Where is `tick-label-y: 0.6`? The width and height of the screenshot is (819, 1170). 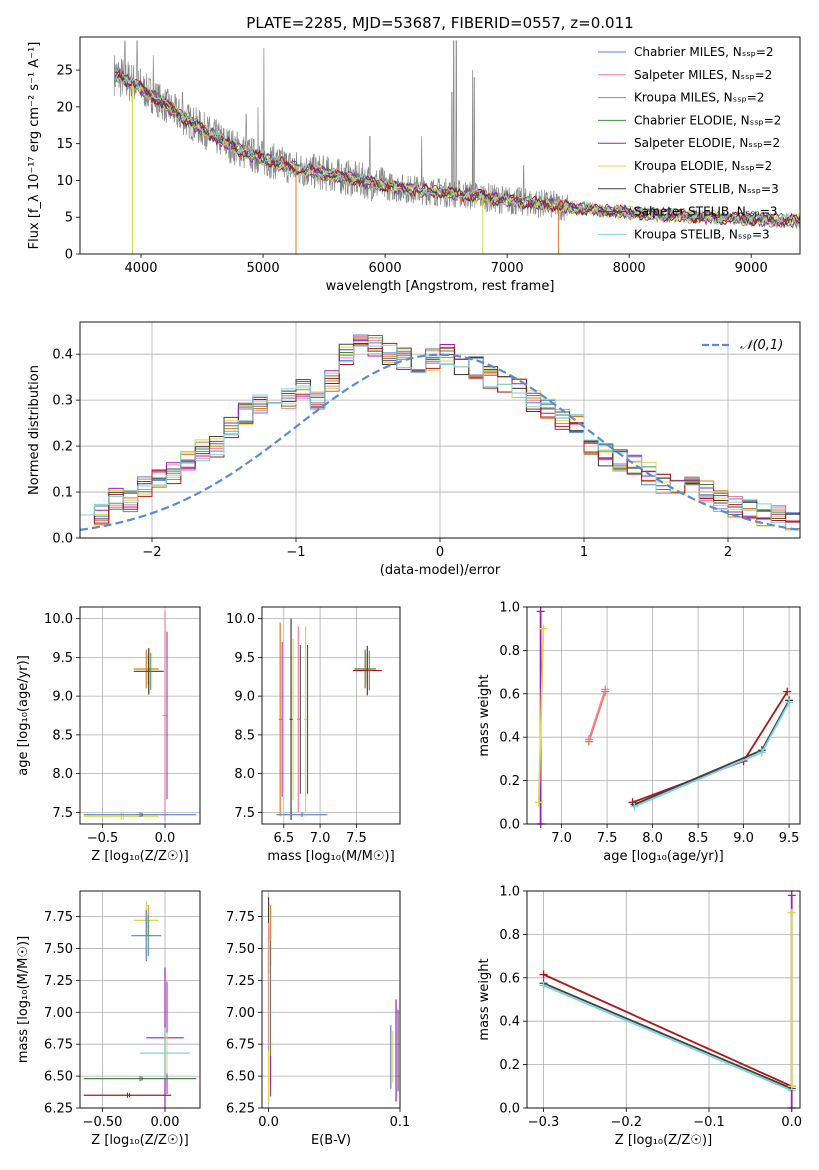 tick-label-y: 0.6 is located at coordinates (509, 978).